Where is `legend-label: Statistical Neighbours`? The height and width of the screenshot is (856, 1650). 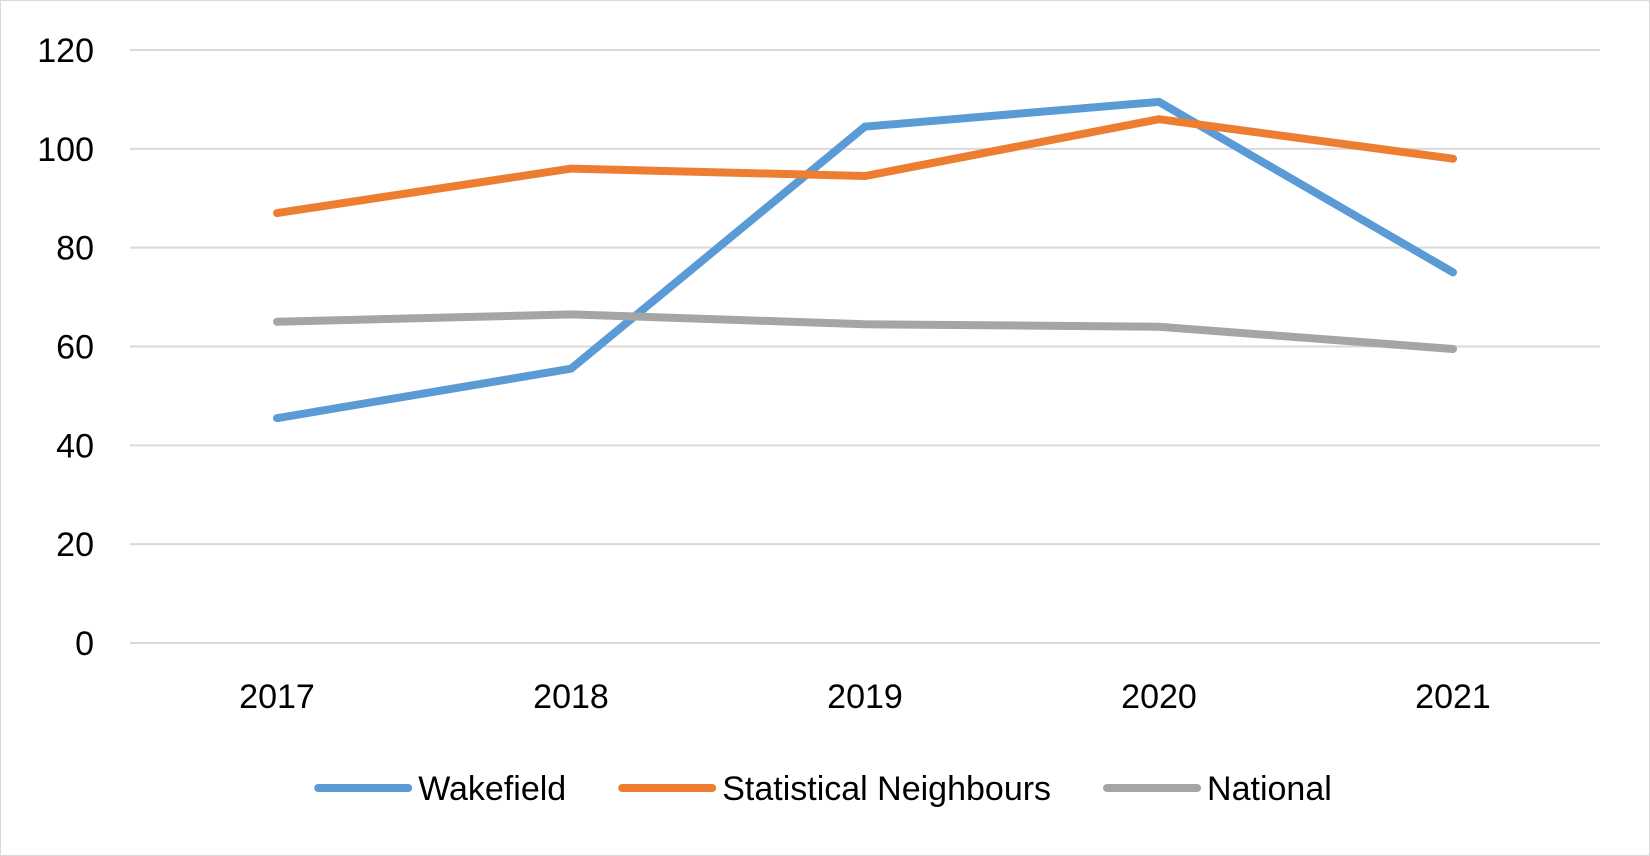 legend-label: Statistical Neighbours is located at coordinates (886, 789).